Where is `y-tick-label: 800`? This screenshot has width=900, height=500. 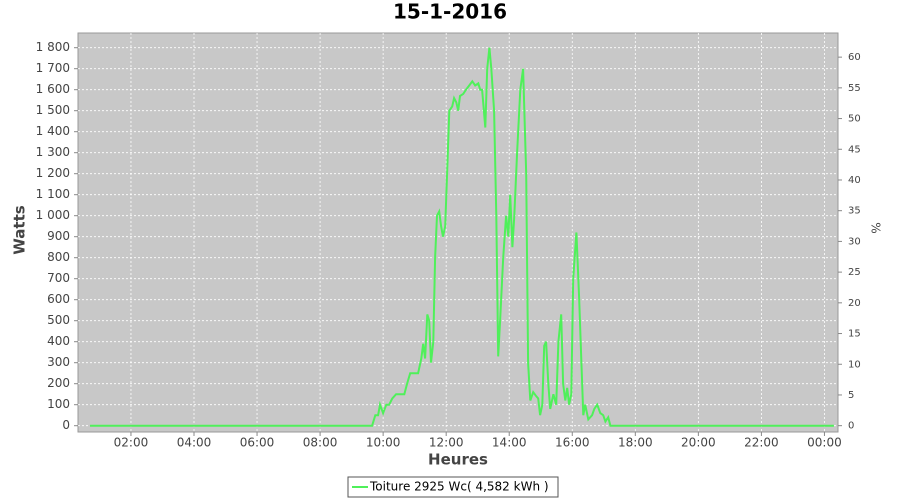 y-tick-label: 800 is located at coordinates (58, 257).